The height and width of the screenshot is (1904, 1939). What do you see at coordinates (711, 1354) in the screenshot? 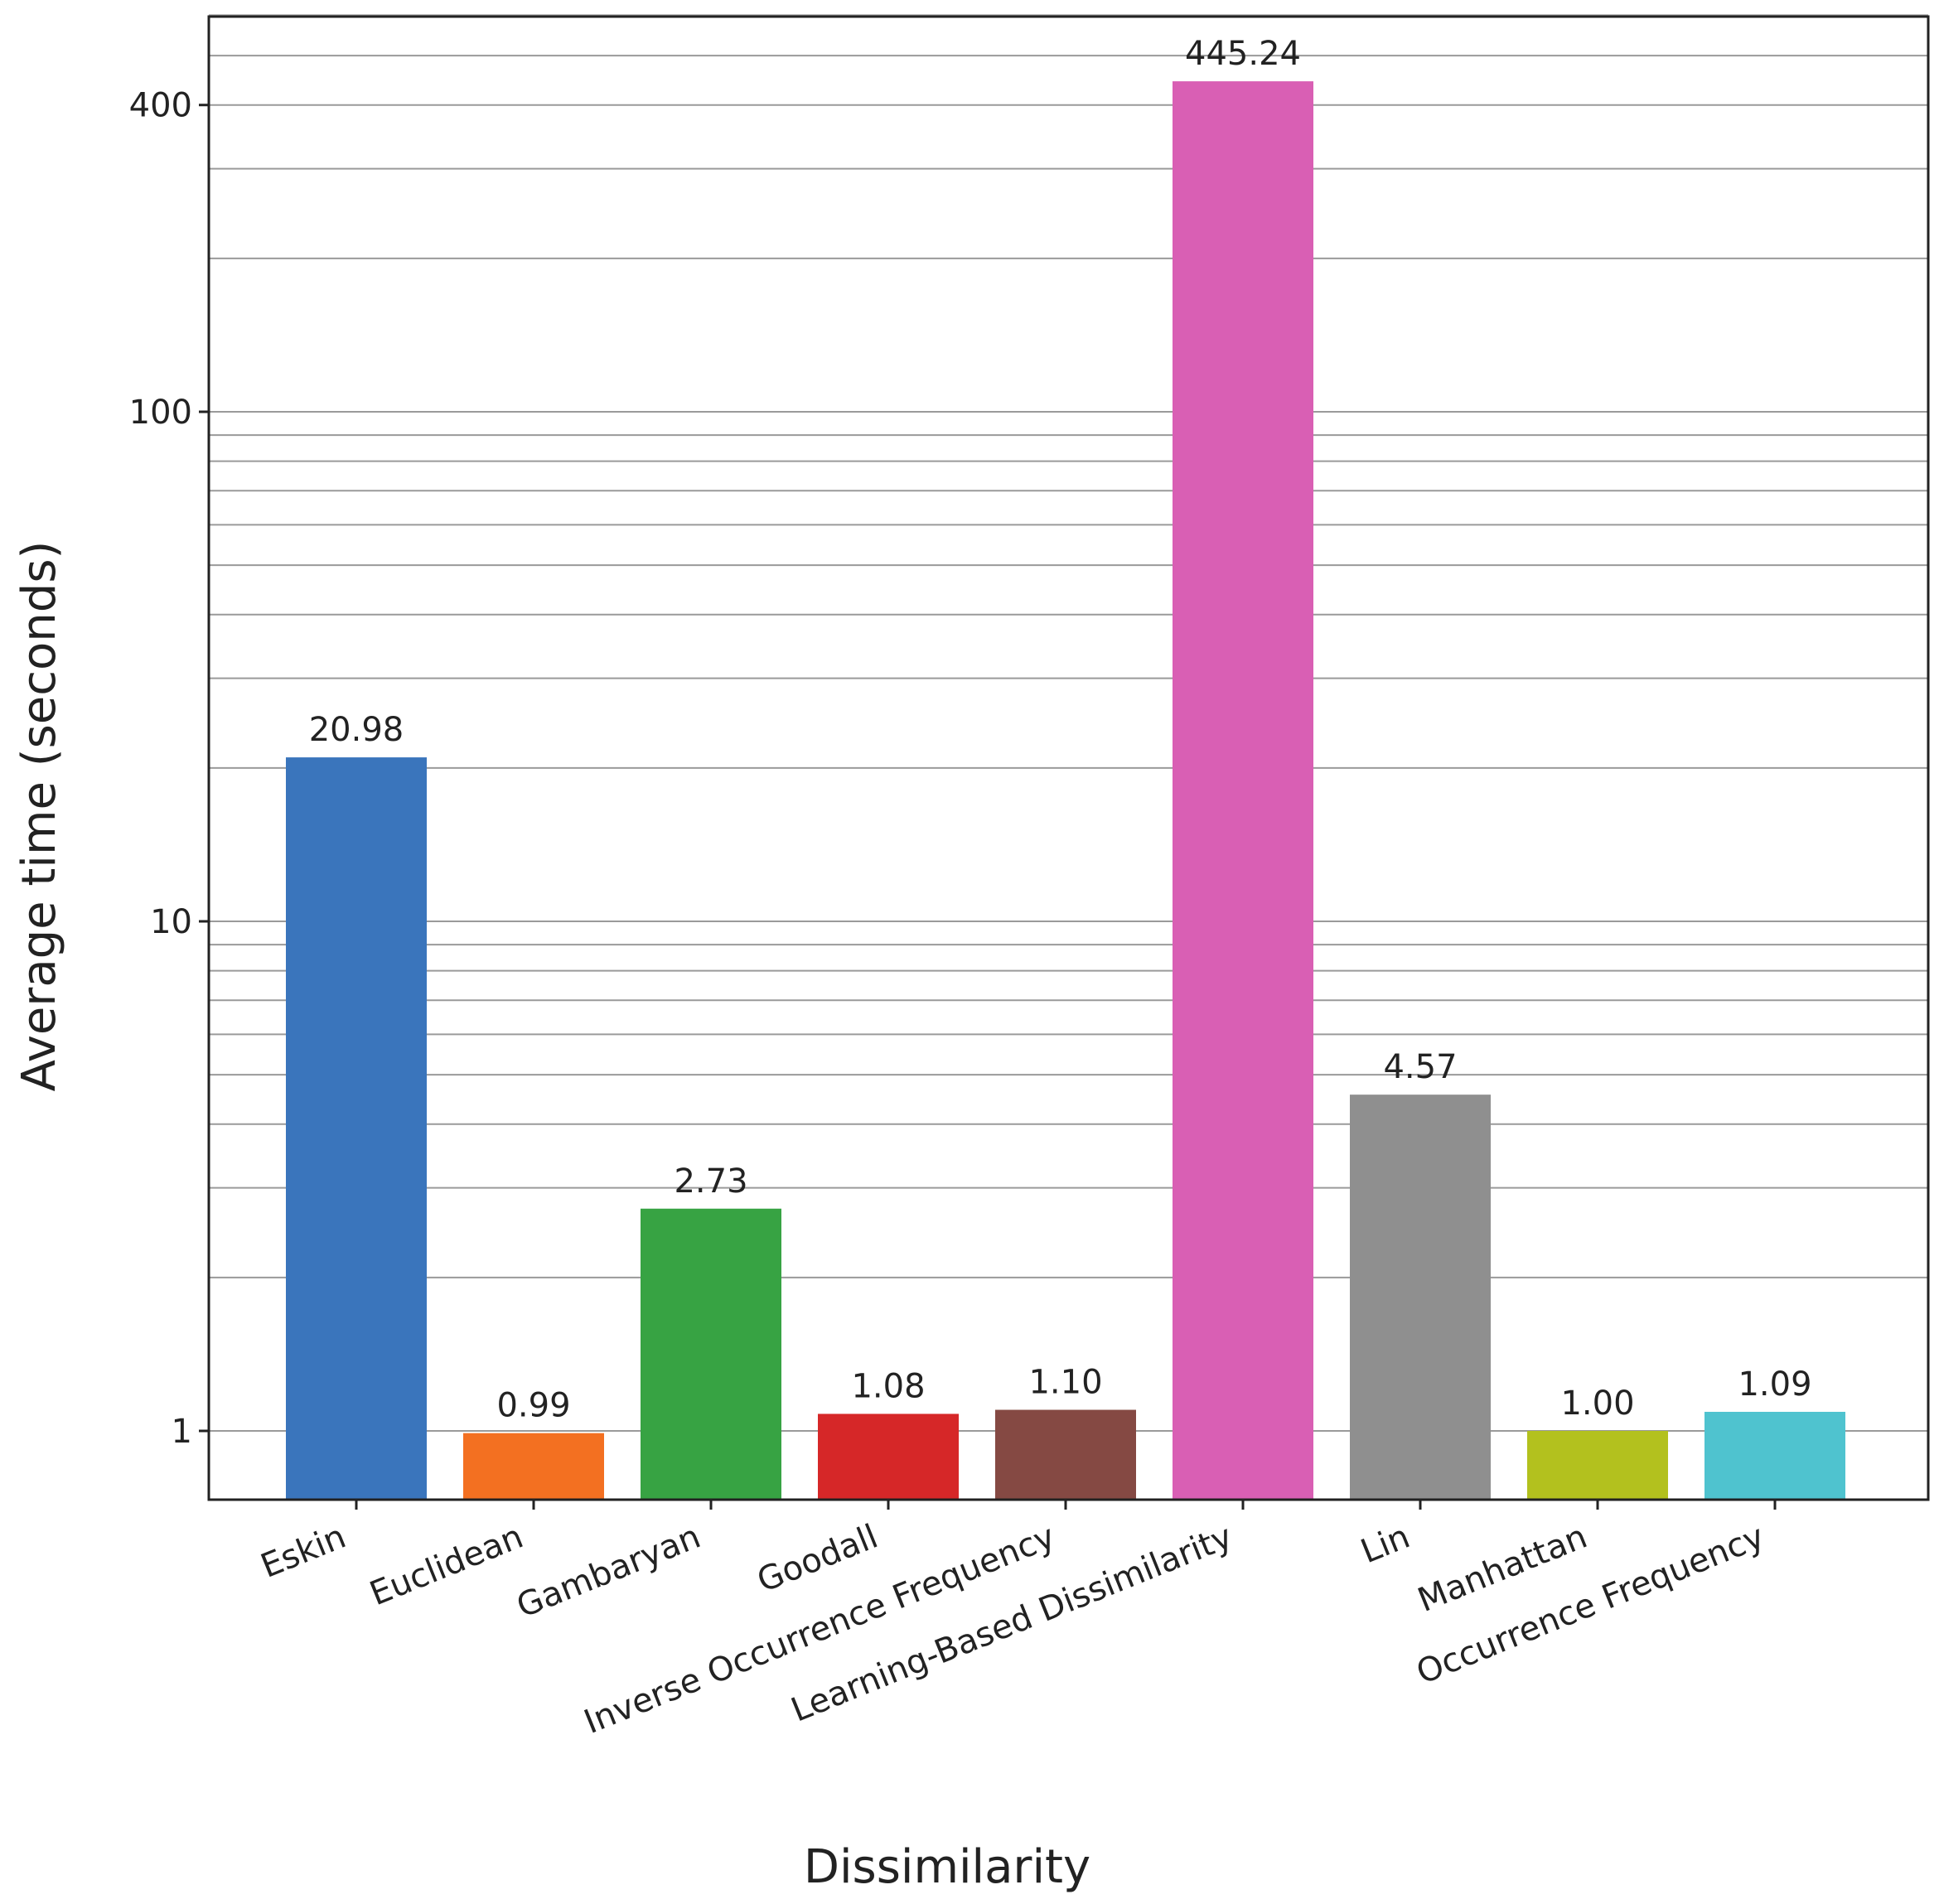
I see `bar-gambaryan` at bounding box center [711, 1354].